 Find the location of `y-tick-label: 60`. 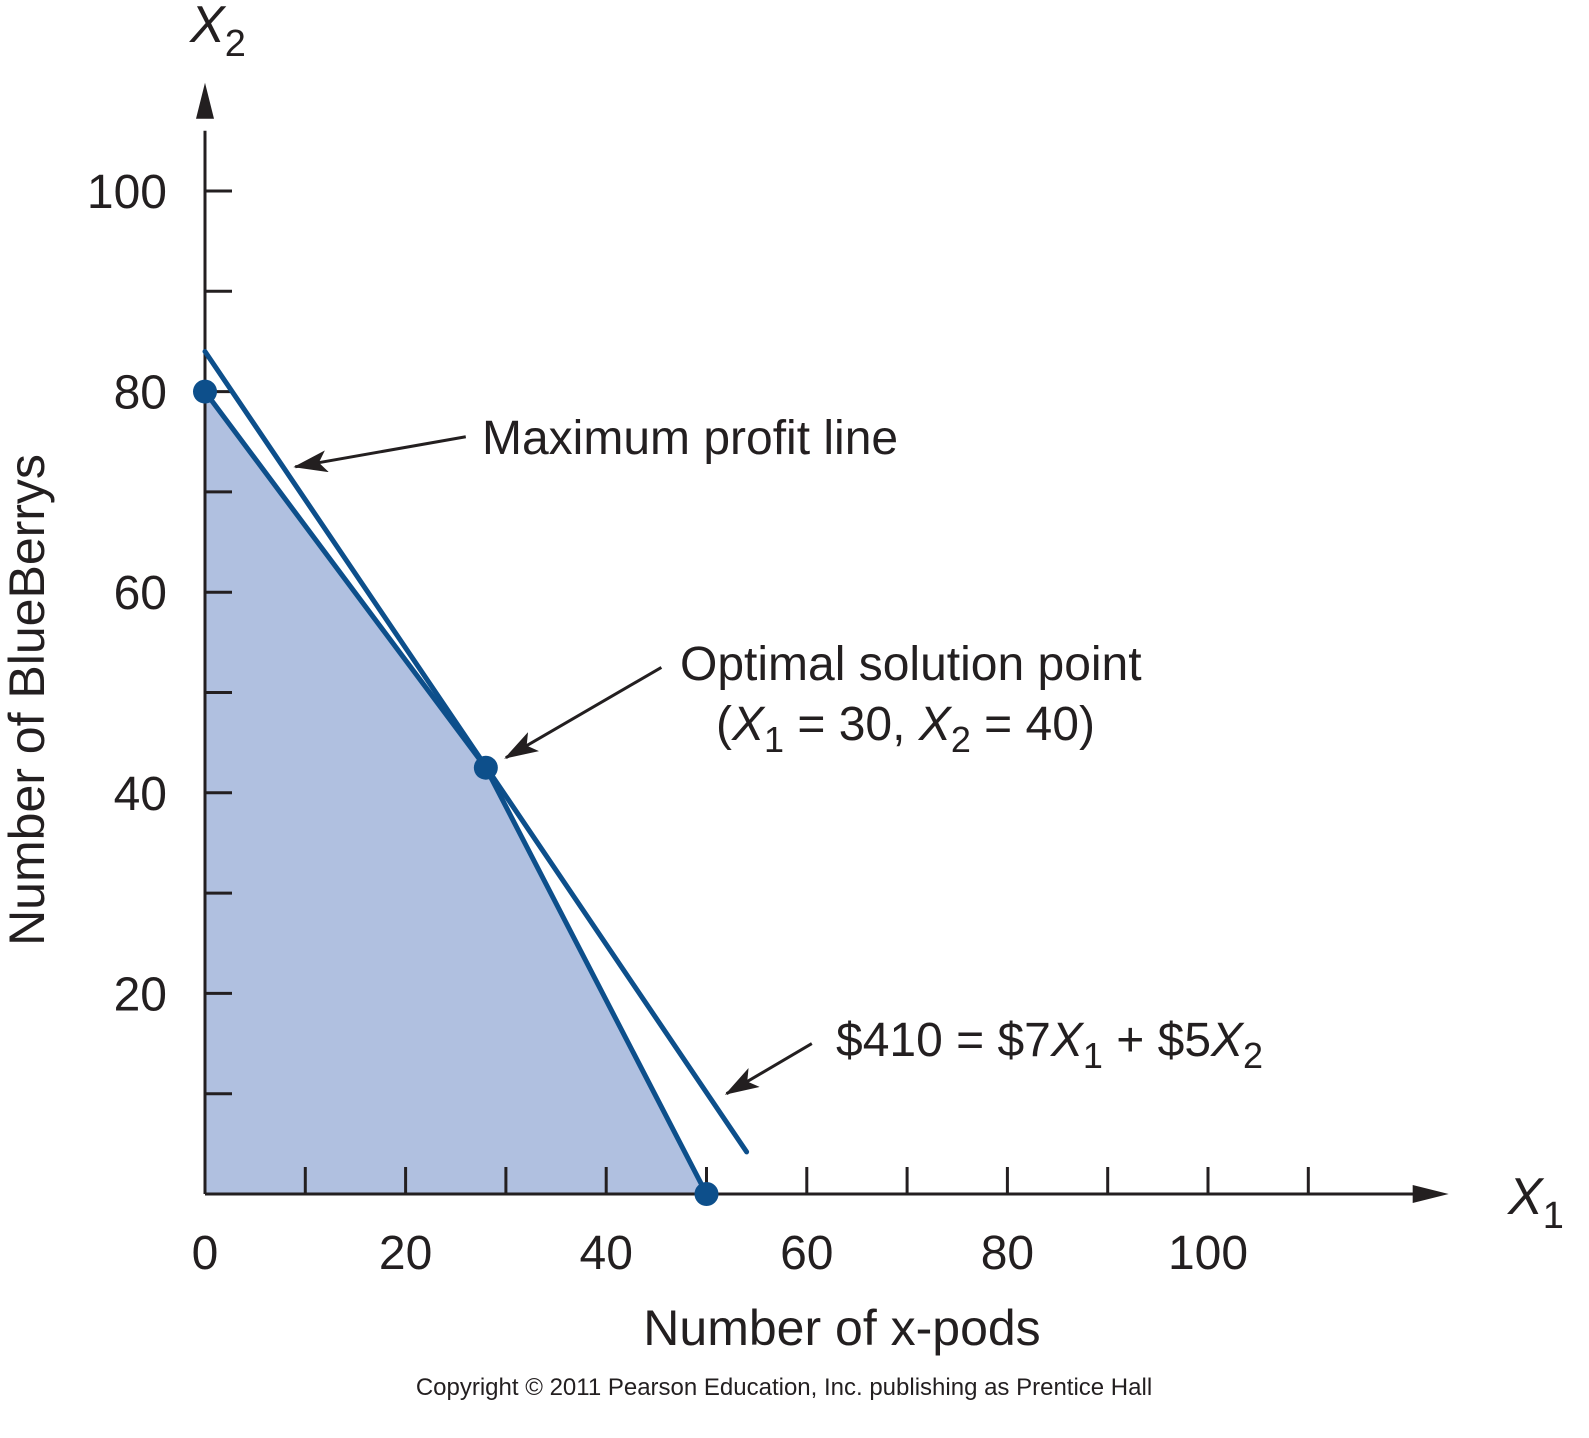

y-tick-label: 60 is located at coordinates (140, 593).